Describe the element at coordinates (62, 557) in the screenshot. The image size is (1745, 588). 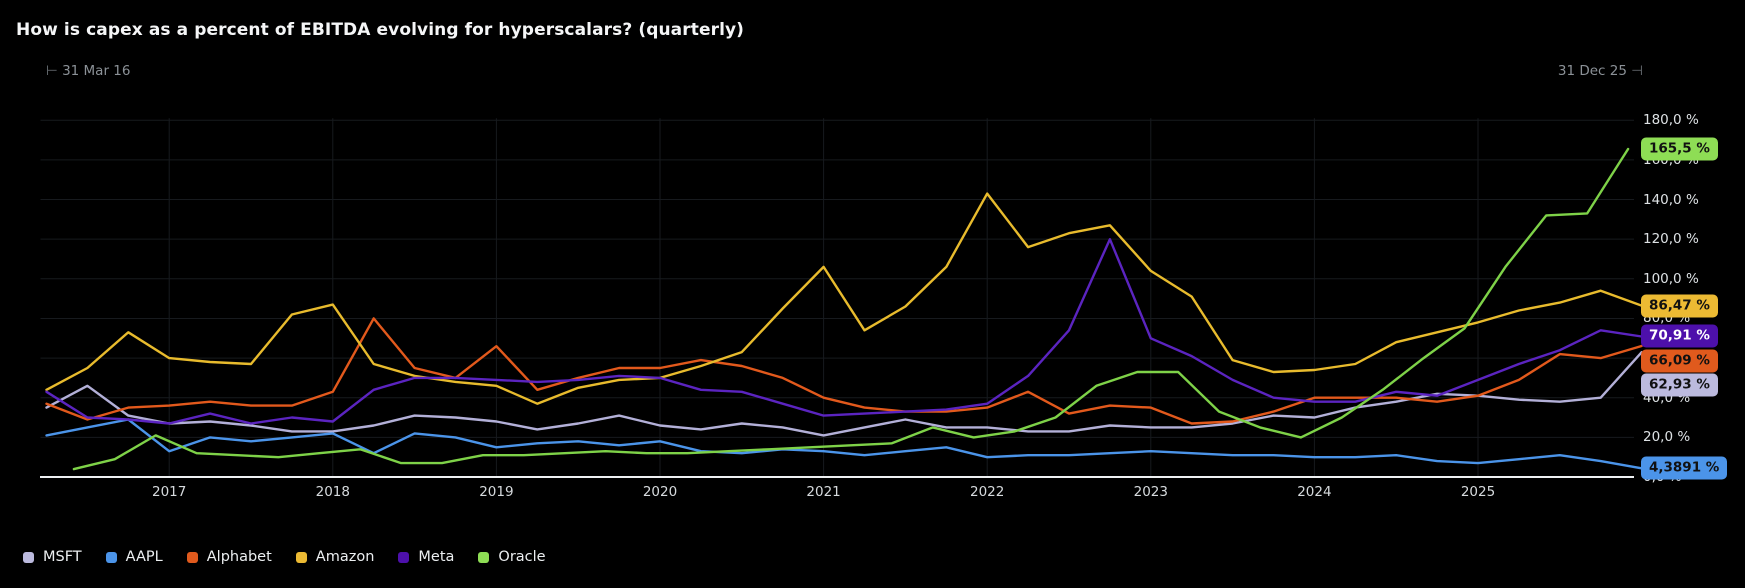
I see `legend-label: MSFT` at that location.